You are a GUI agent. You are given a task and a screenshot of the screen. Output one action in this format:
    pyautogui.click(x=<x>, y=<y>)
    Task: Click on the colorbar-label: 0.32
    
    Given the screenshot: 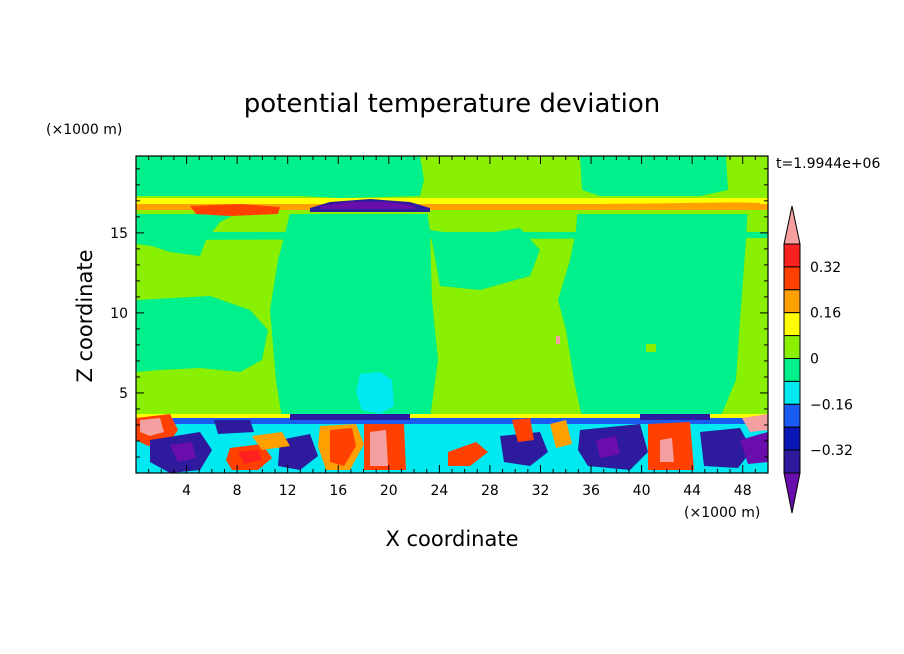 What is the action you would take?
    pyautogui.click(x=825, y=268)
    